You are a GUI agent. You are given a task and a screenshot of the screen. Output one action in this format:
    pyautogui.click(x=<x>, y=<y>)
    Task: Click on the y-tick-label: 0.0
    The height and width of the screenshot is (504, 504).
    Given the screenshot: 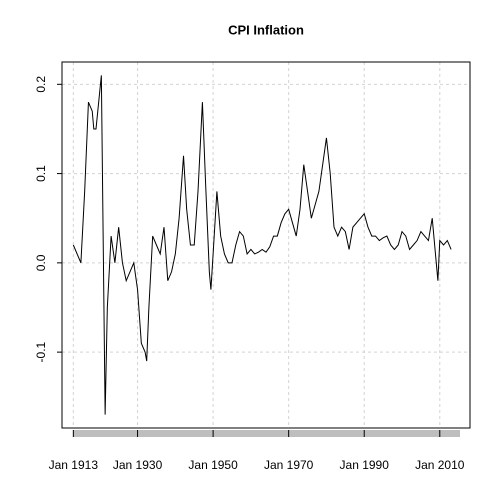 What is the action you would take?
    pyautogui.click(x=41, y=262)
    